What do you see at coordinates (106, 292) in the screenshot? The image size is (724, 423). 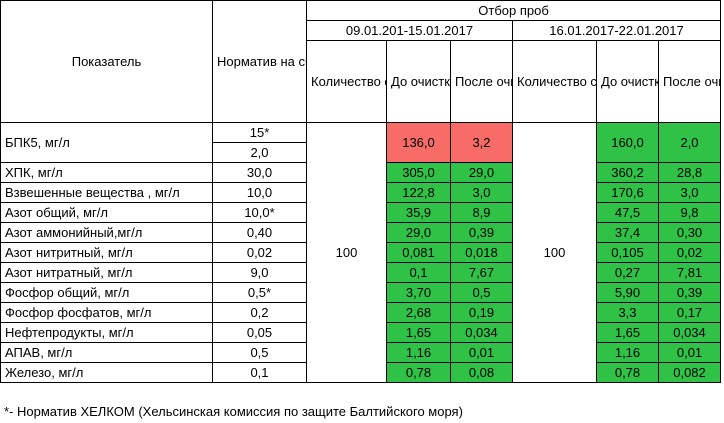 I see `indicator-name: Фосфор общий, мг/л` at bounding box center [106, 292].